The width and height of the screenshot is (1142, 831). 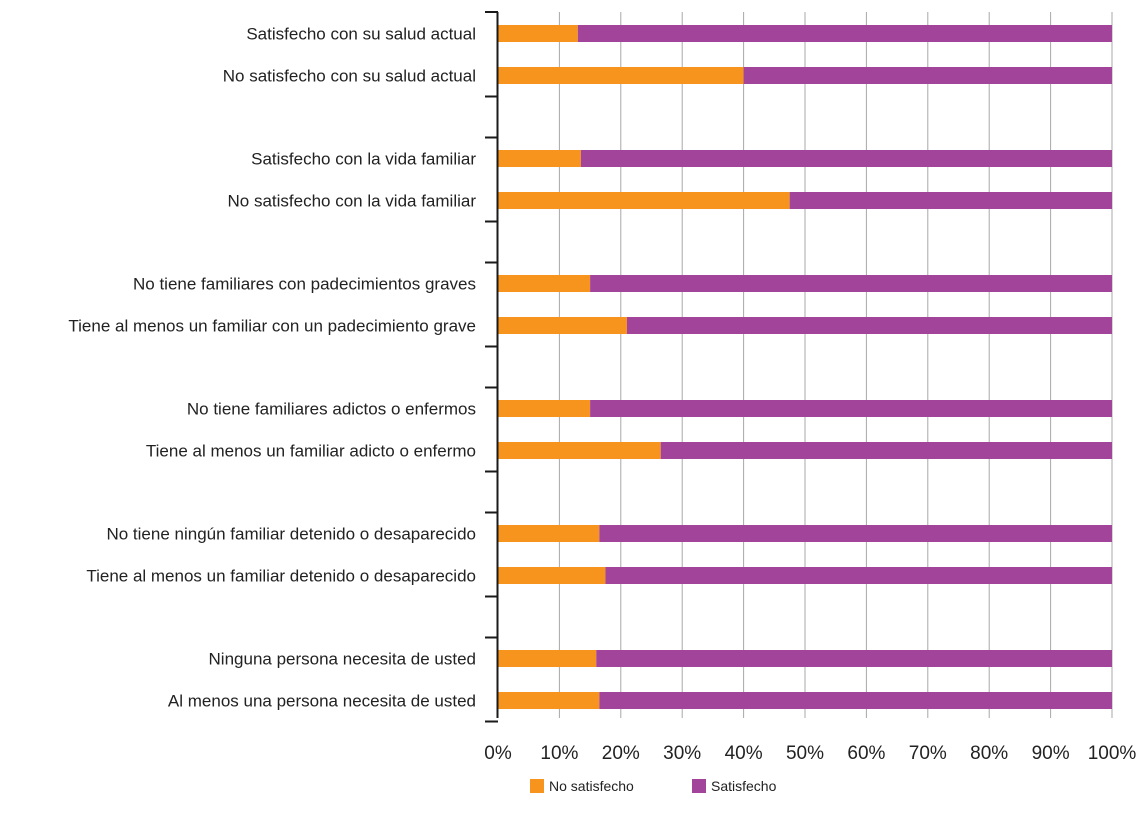 What do you see at coordinates (492, 367) in the screenshot?
I see `axis-layer` at bounding box center [492, 367].